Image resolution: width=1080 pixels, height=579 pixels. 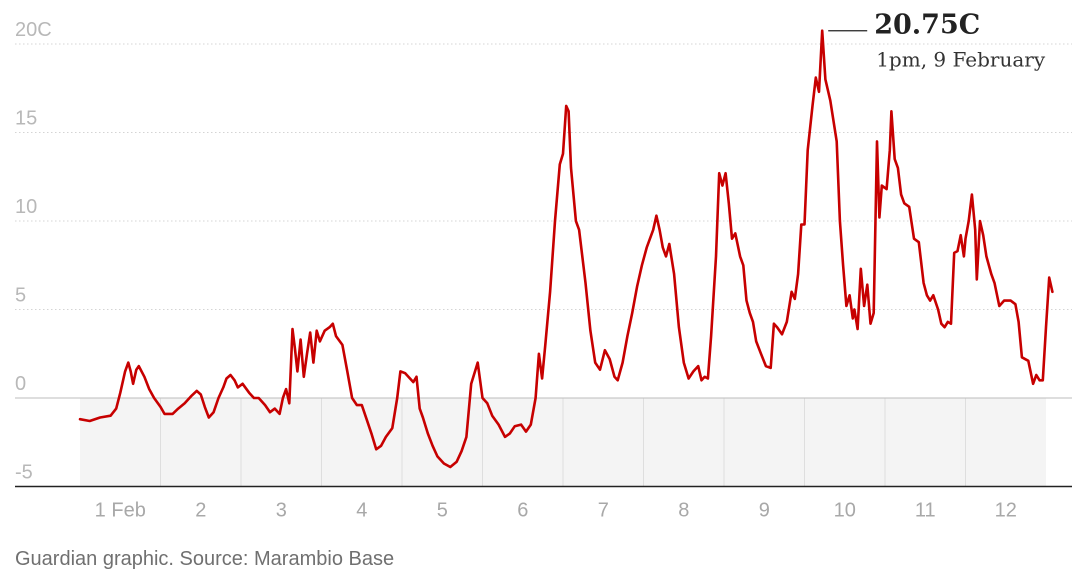 What do you see at coordinates (603, 511) in the screenshot?
I see `x-tick-label: 7` at bounding box center [603, 511].